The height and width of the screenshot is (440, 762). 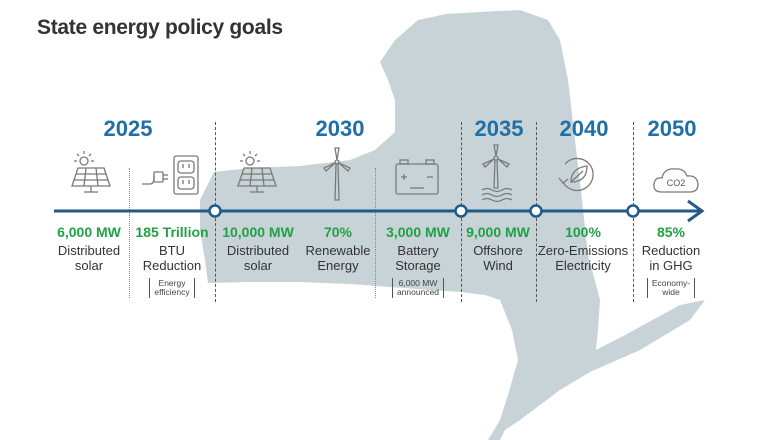 I want to click on year-2050: 2050, so click(x=672, y=128).